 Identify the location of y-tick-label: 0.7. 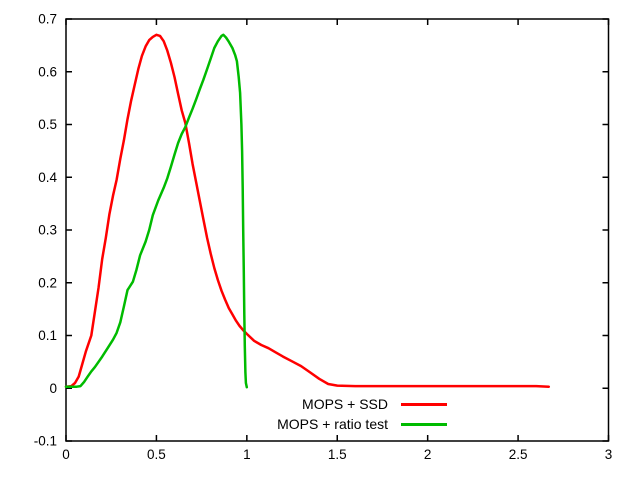
(47, 19).